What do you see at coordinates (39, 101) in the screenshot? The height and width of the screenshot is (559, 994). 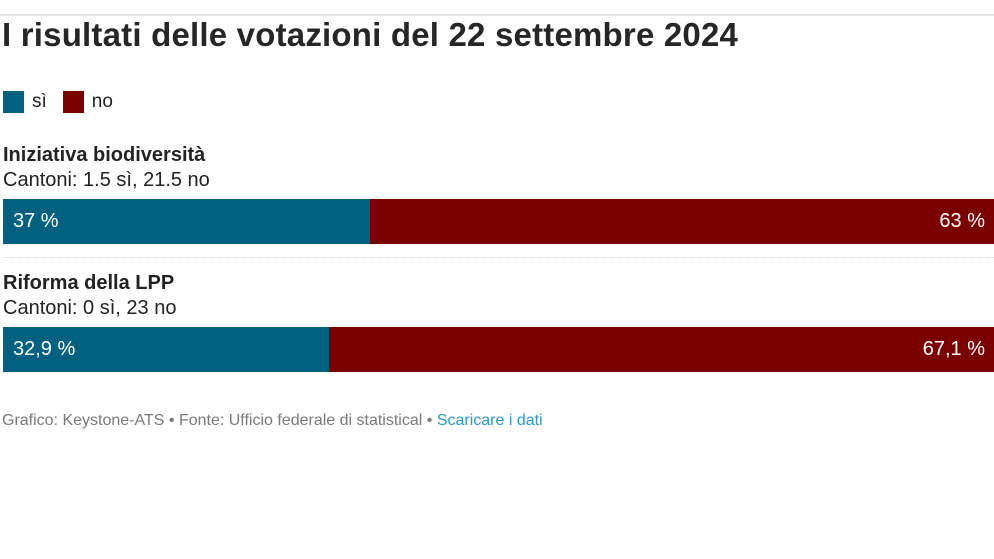 I see `legend-label-yes: sì` at bounding box center [39, 101].